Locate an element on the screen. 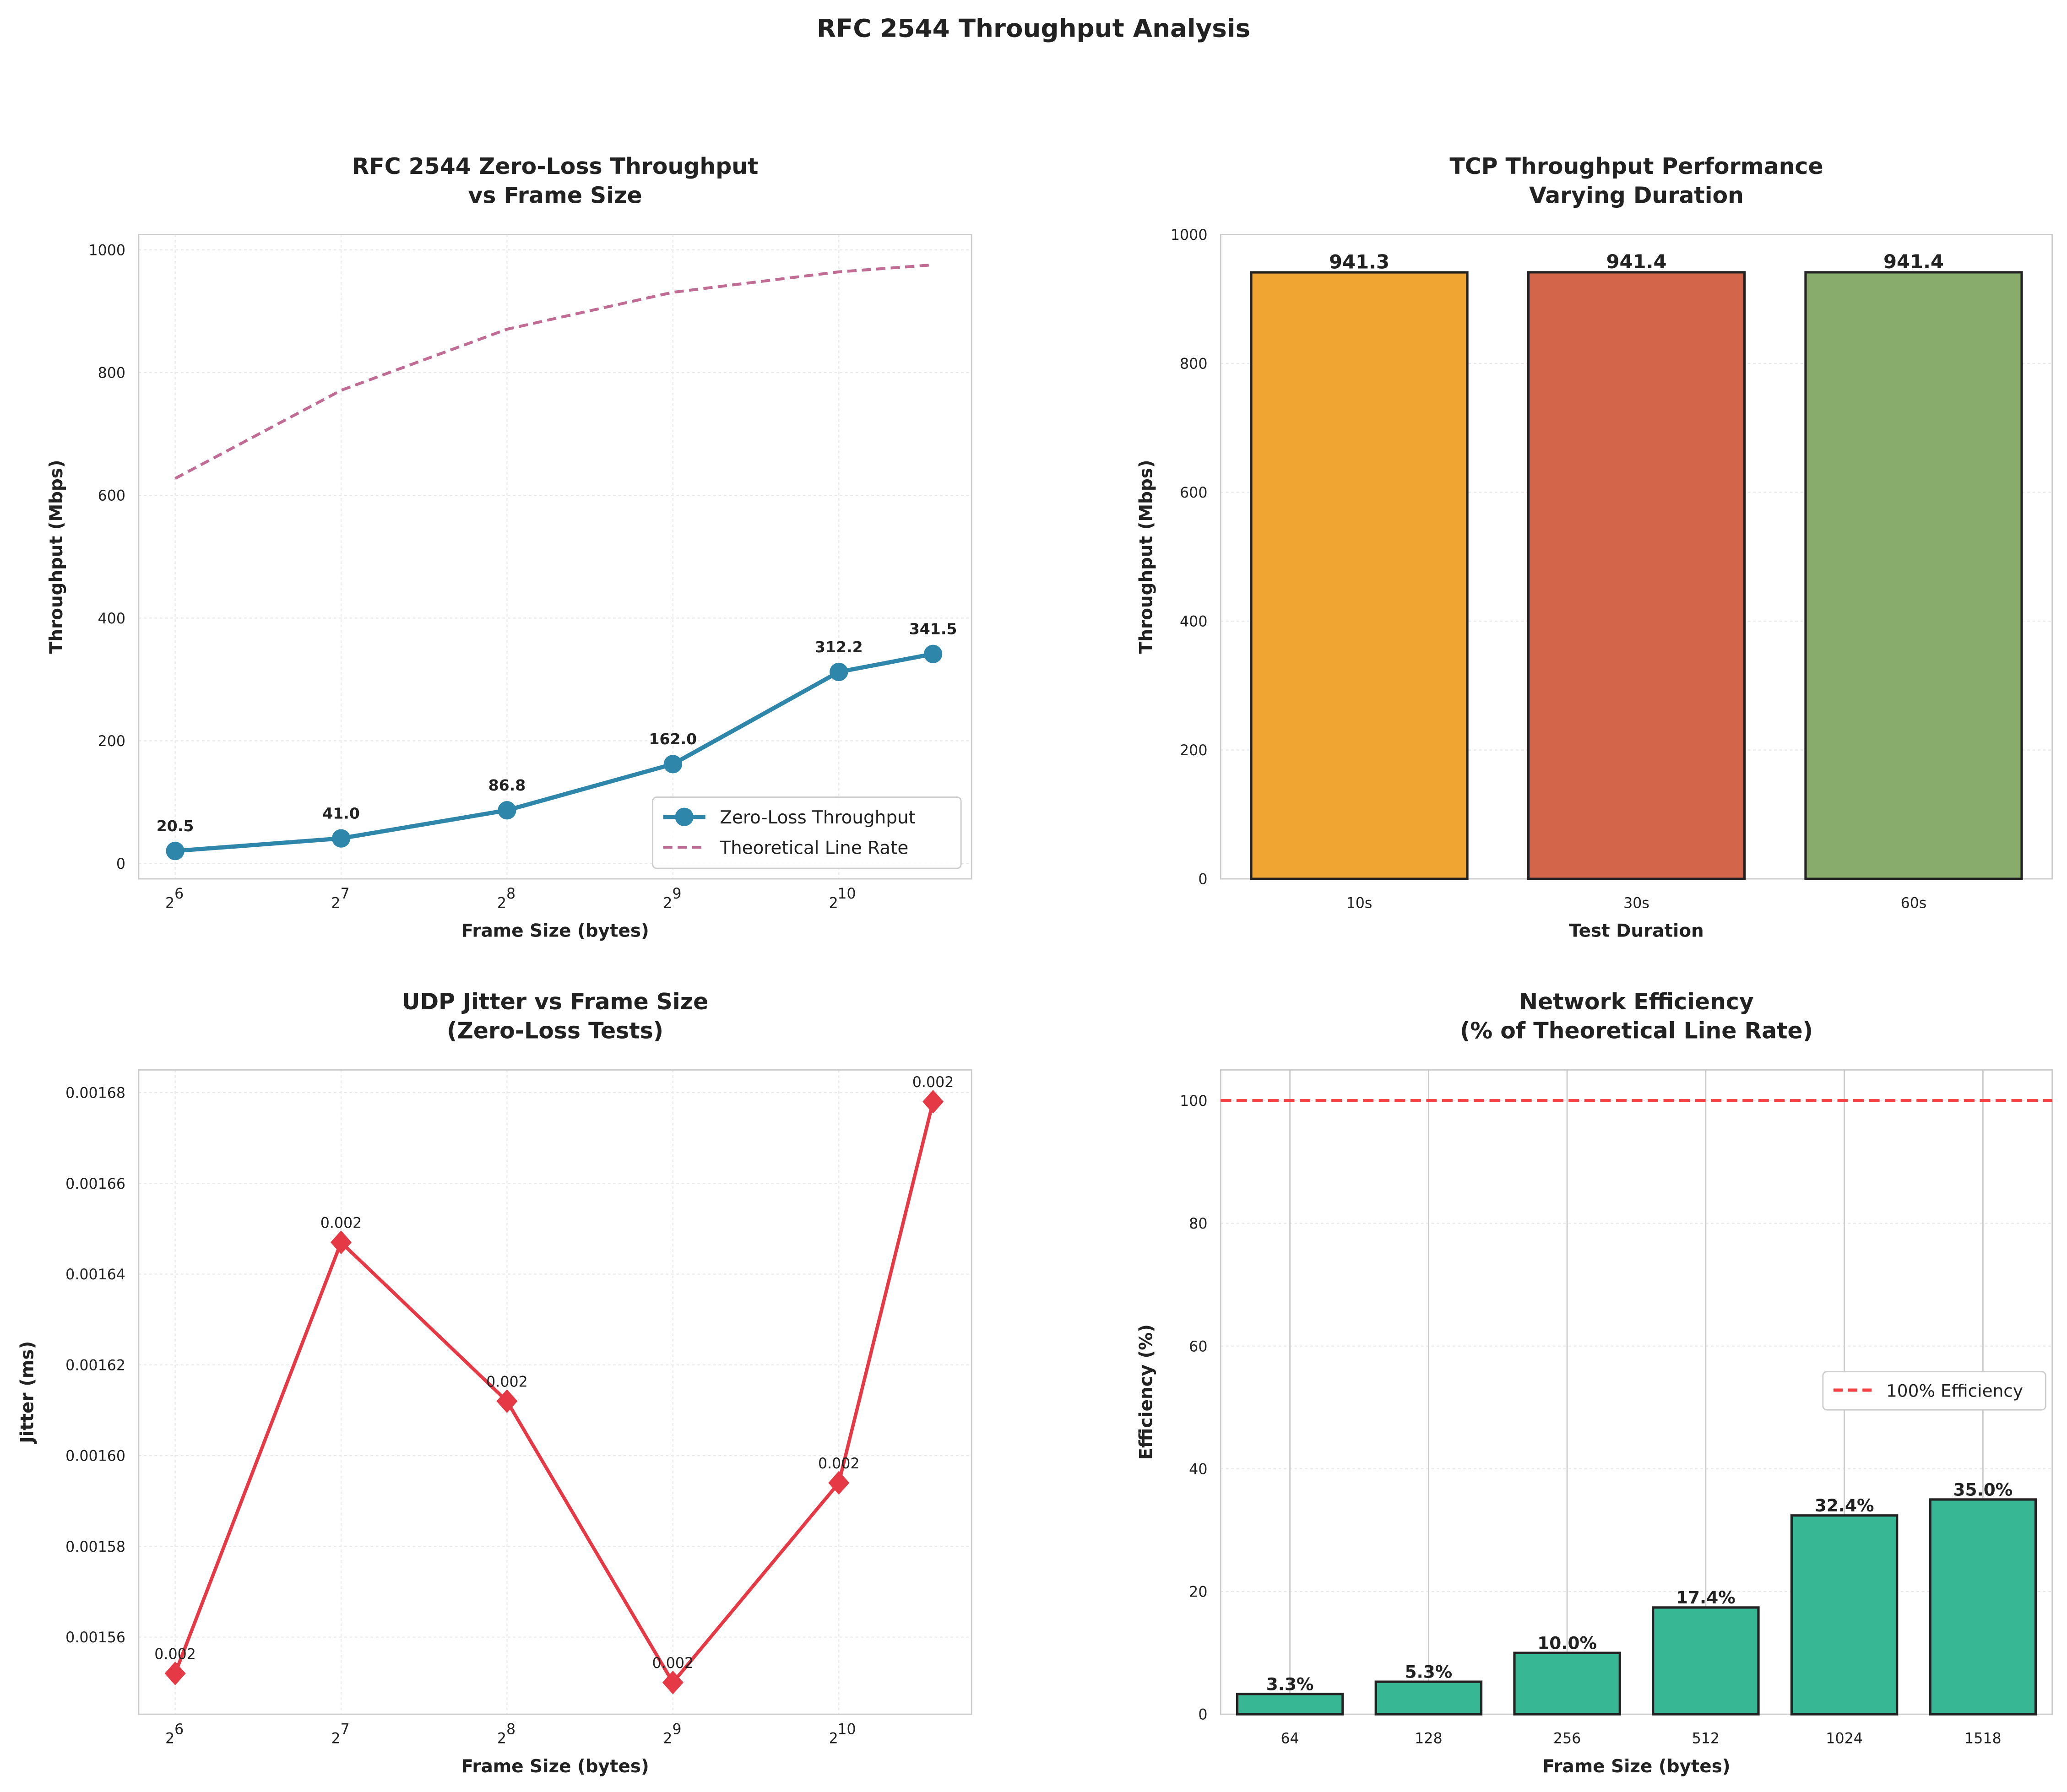 The width and height of the screenshot is (2067, 1792). y-tick-label: 20 is located at coordinates (1198, 1593).